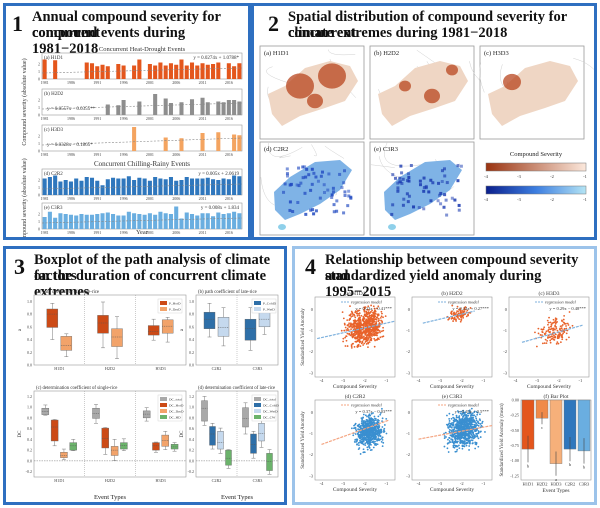 This screenshot has height=508, width=600. What do you see at coordinates (303, 337) in the screenshot?
I see `y-axis-label: Standardized Yield Anomaly` at bounding box center [303, 337].